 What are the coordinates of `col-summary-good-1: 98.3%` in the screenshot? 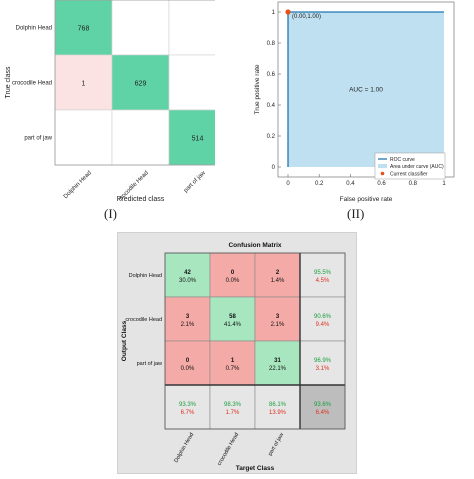 It's located at (233, 405).